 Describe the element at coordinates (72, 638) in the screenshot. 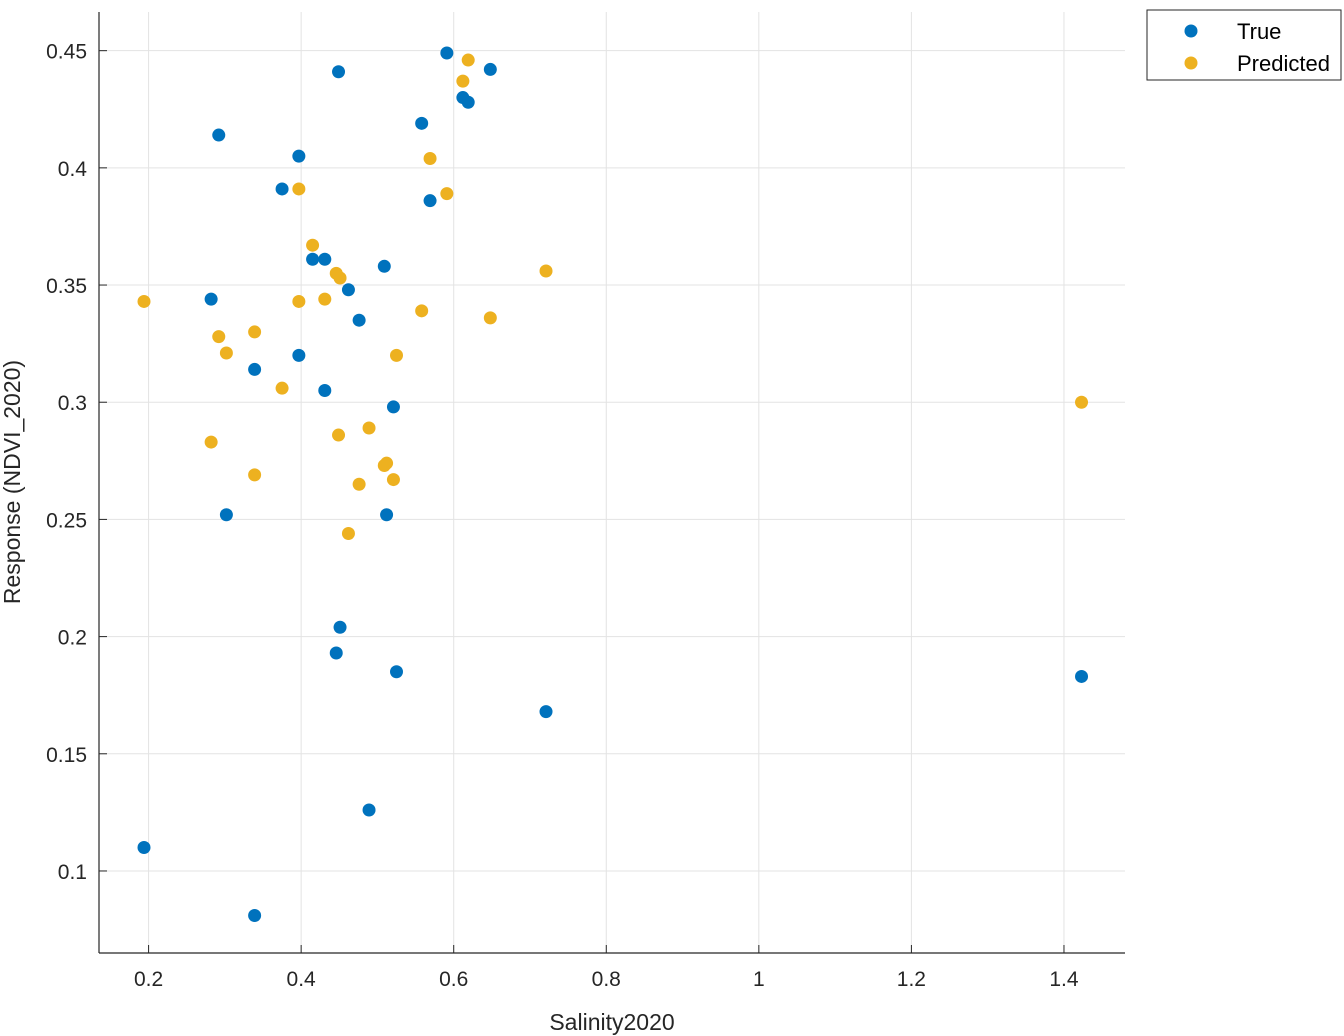

I see `y-tick-label: 0.2` at that location.